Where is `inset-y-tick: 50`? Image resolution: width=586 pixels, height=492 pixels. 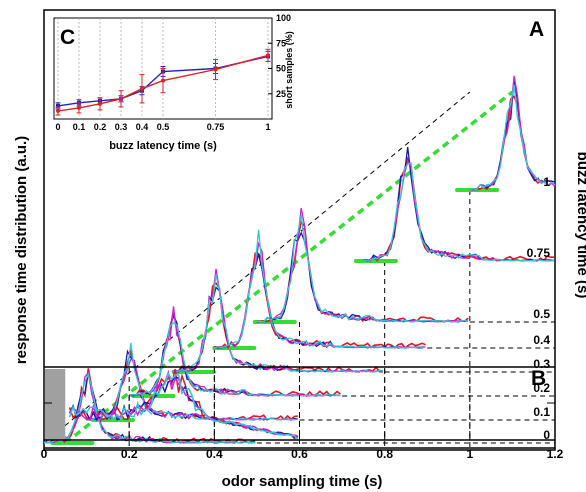
inset-y-tick: 50 is located at coordinates (281, 69).